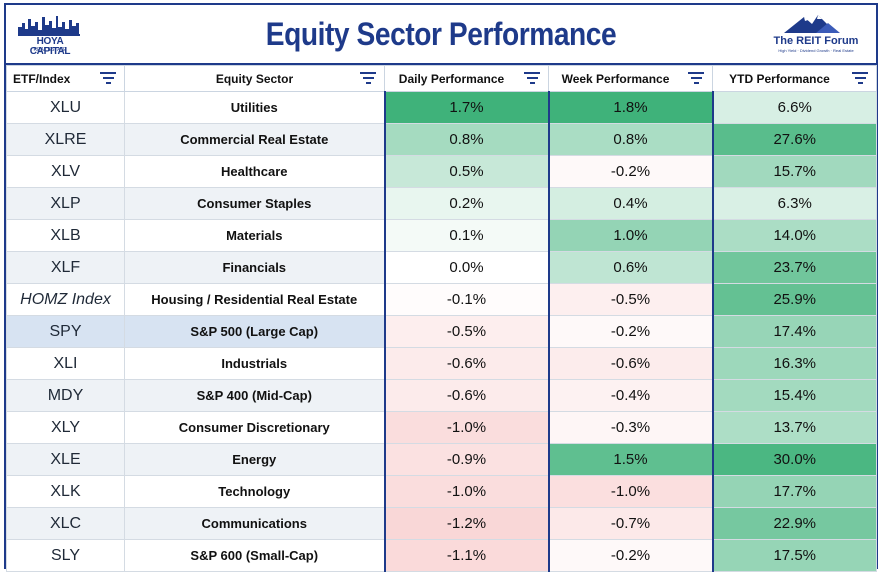  I want to click on week-performance-cell: 1.5%, so click(630, 459).